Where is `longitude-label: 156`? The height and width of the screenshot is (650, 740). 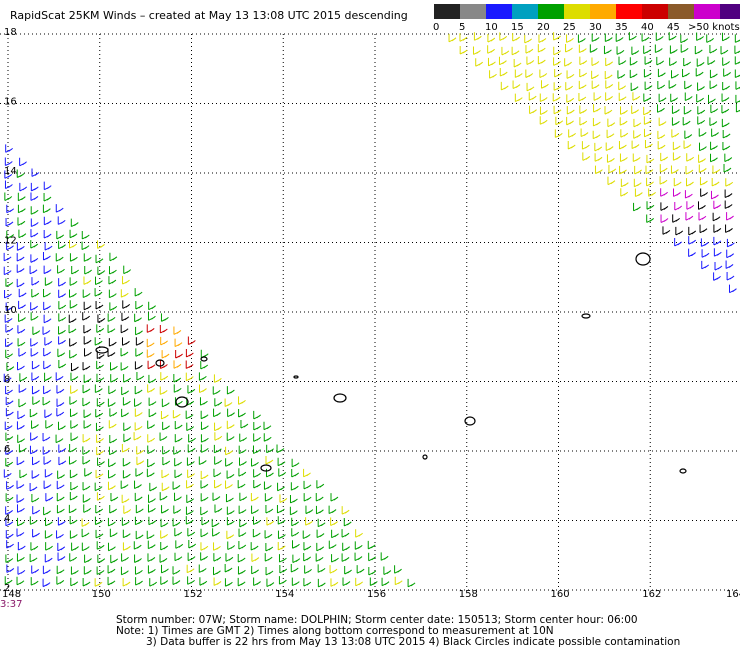 longitude-label: 156 is located at coordinates (376, 594).